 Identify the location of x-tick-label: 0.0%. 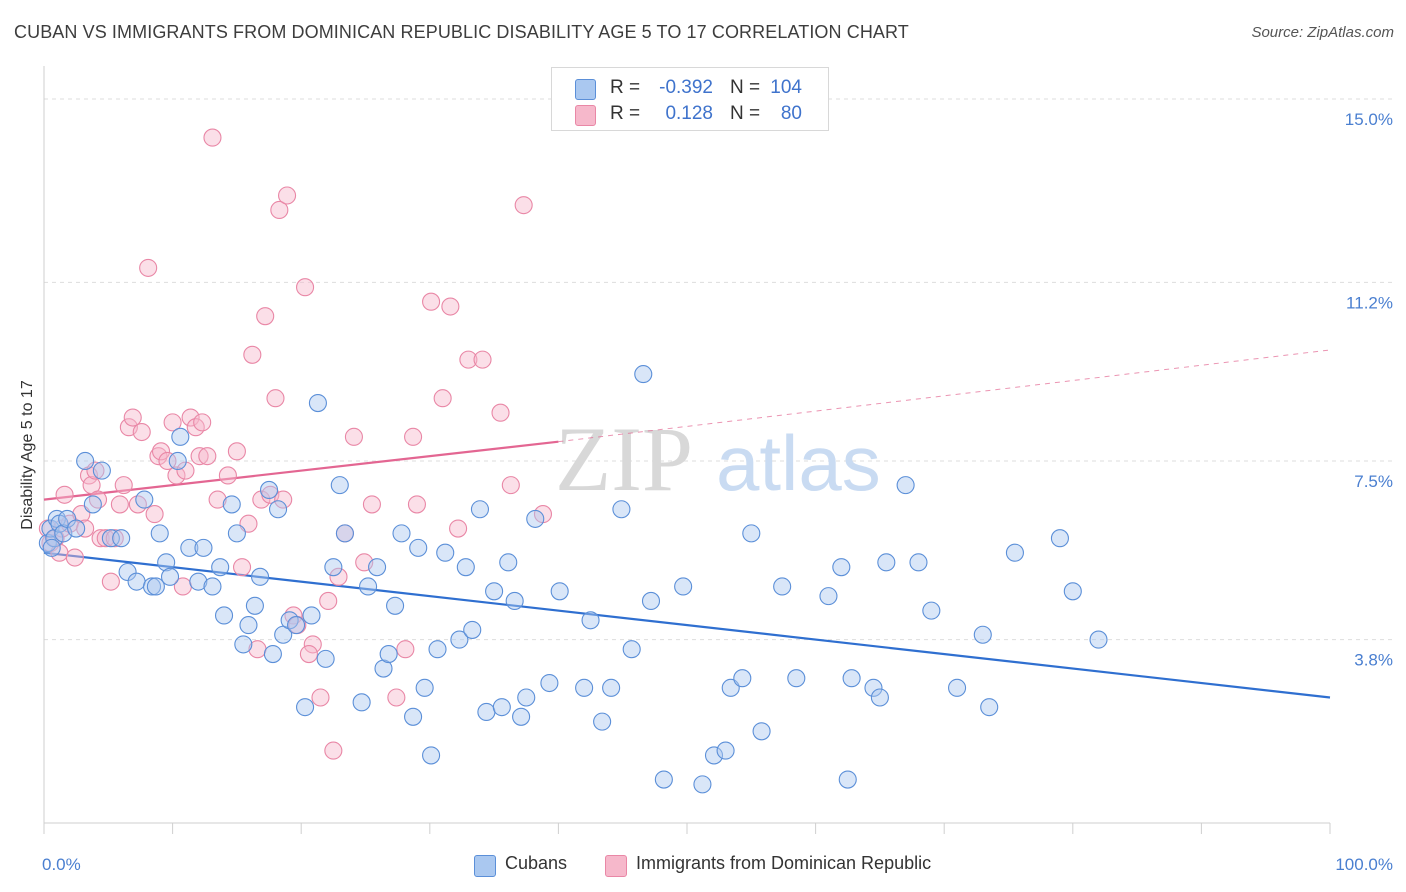
(61, 864).